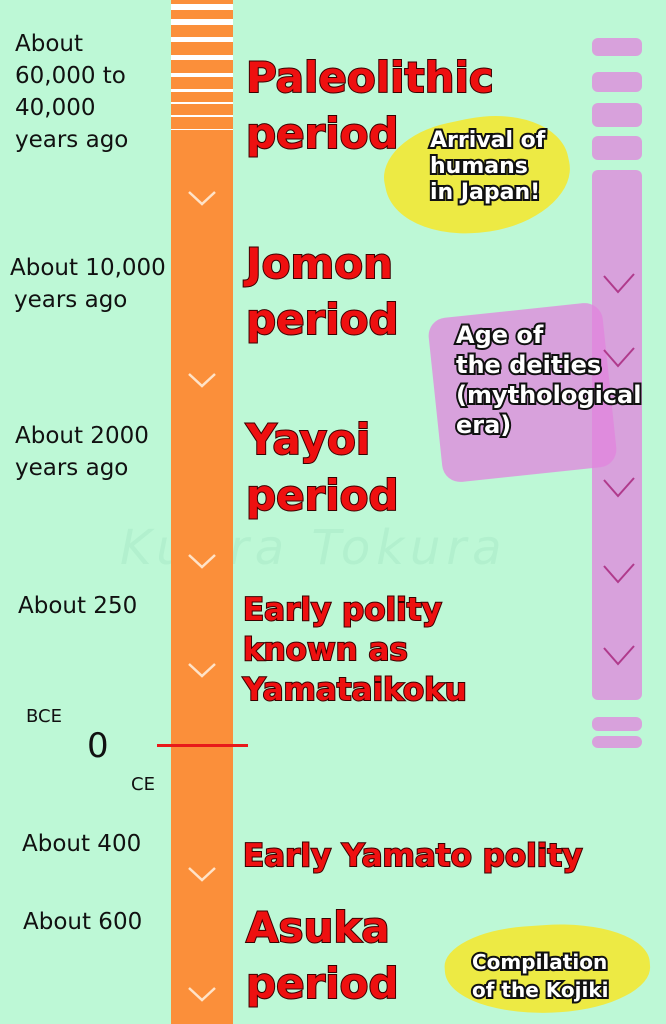  Describe the element at coordinates (98, 746) in the screenshot. I see `zero-label: 0` at that location.